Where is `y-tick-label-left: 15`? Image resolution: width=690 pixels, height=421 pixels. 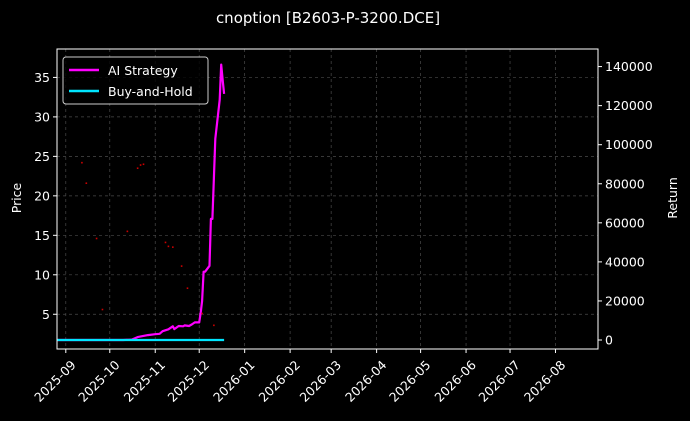
y-tick-label-left: 15 is located at coordinates (42, 235).